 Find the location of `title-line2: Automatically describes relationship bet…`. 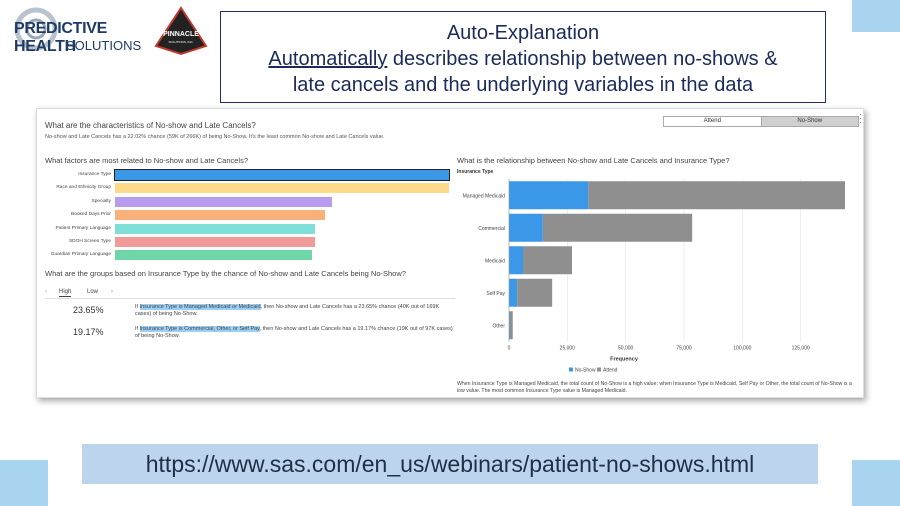

title-line2: Automatically describes relationship bet… is located at coordinates (523, 59).